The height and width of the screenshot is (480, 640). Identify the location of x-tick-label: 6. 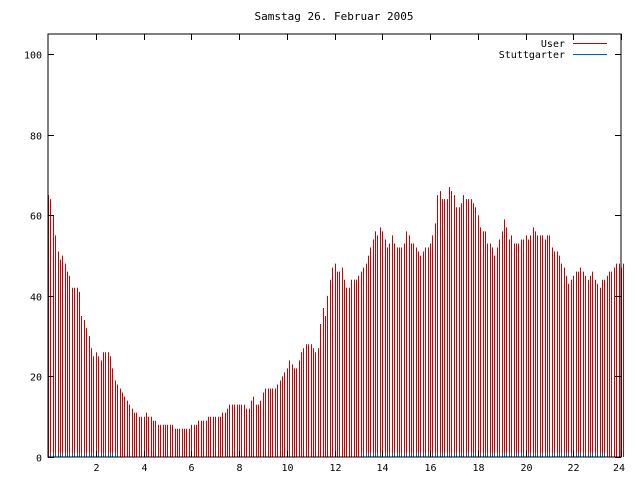
(191, 468).